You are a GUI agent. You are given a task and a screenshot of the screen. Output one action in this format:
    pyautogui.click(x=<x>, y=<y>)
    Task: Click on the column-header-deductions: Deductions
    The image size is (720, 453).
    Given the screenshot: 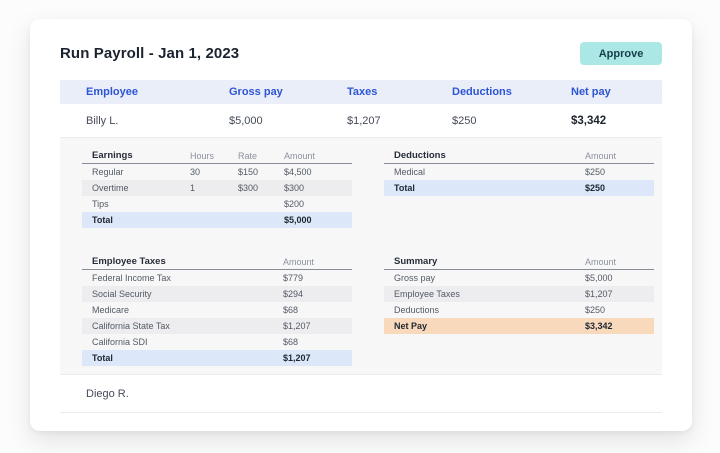 What is the action you would take?
    pyautogui.click(x=482, y=92)
    